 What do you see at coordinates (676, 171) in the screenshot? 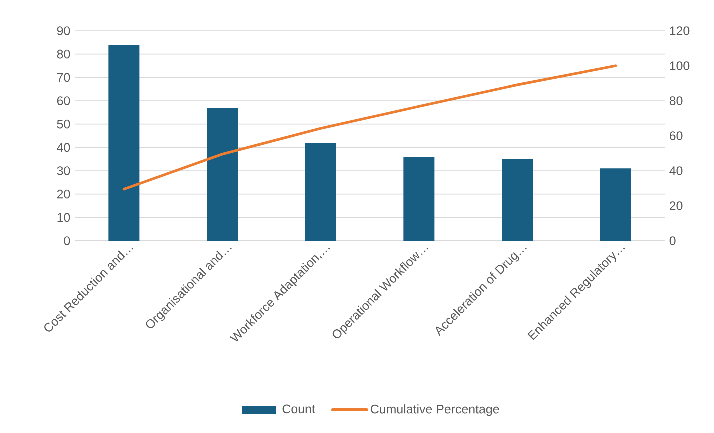
I see `y2-tick-label: 40` at bounding box center [676, 171].